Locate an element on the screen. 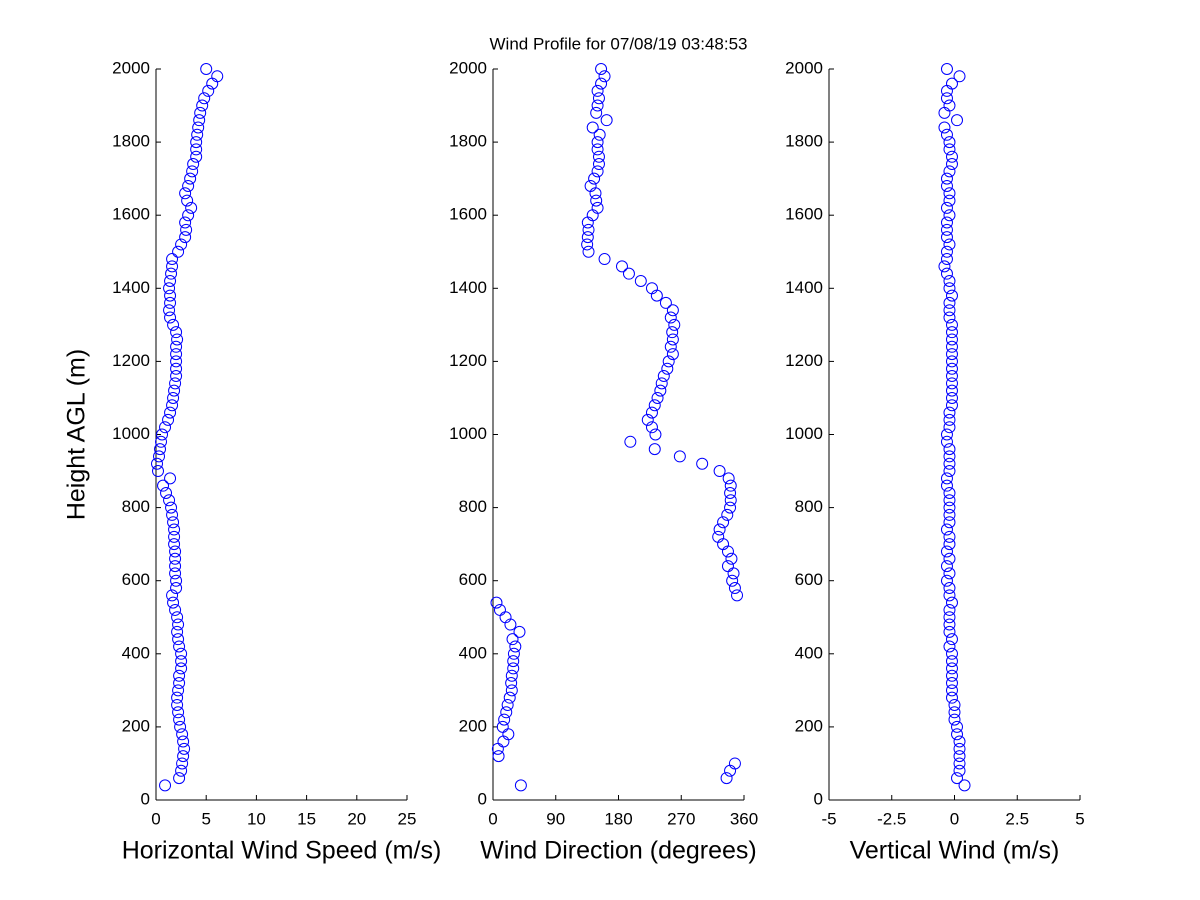 Image resolution: width=1200 pixels, height=900 pixels. x-tick-label: 10 is located at coordinates (256, 818).